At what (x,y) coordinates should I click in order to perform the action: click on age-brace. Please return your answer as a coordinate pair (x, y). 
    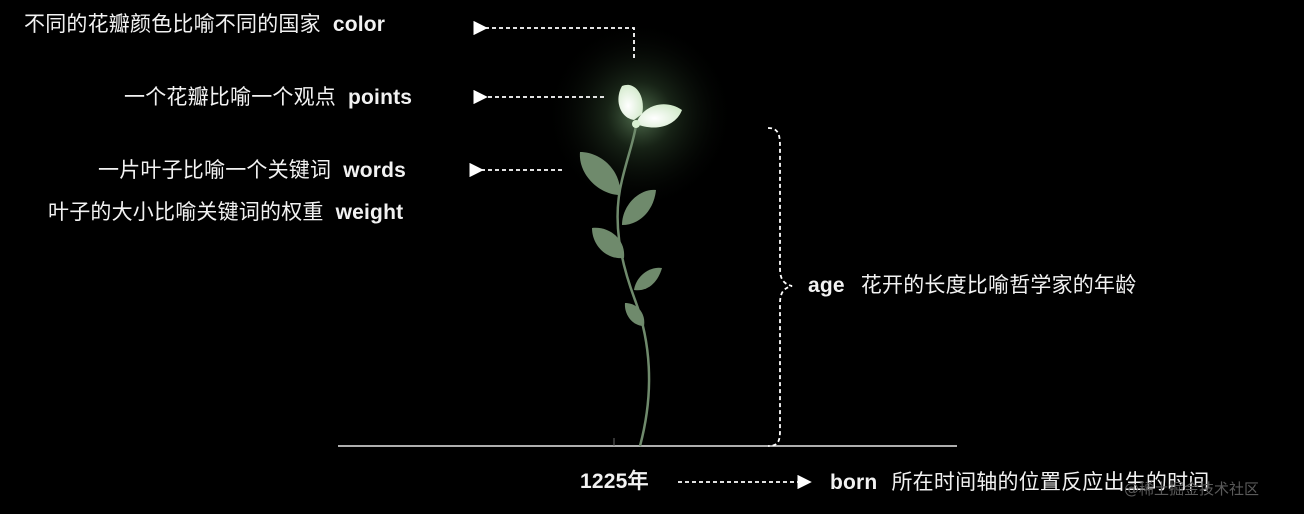
    Looking at the image, I should click on (780, 287).